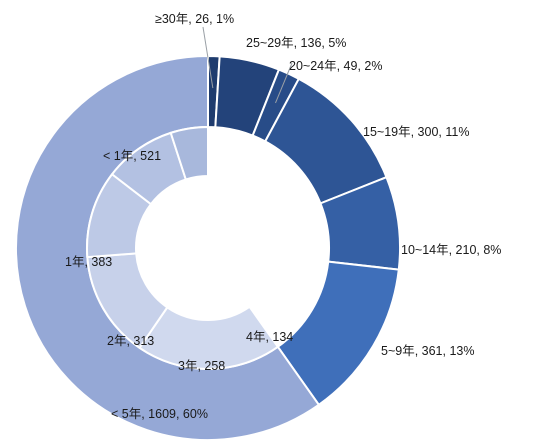 The image size is (543, 448). What do you see at coordinates (130, 341) in the screenshot?
I see `label-2: 2年, 313` at bounding box center [130, 341].